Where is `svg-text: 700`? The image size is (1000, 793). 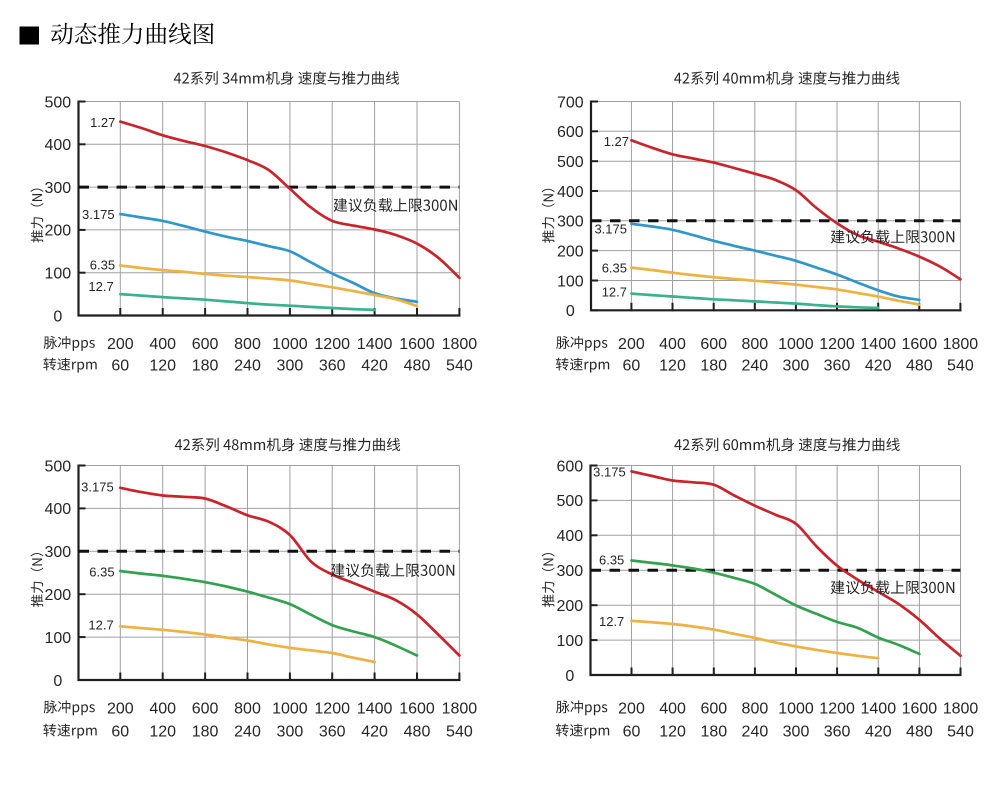 svg-text: 700 is located at coordinates (570, 102).